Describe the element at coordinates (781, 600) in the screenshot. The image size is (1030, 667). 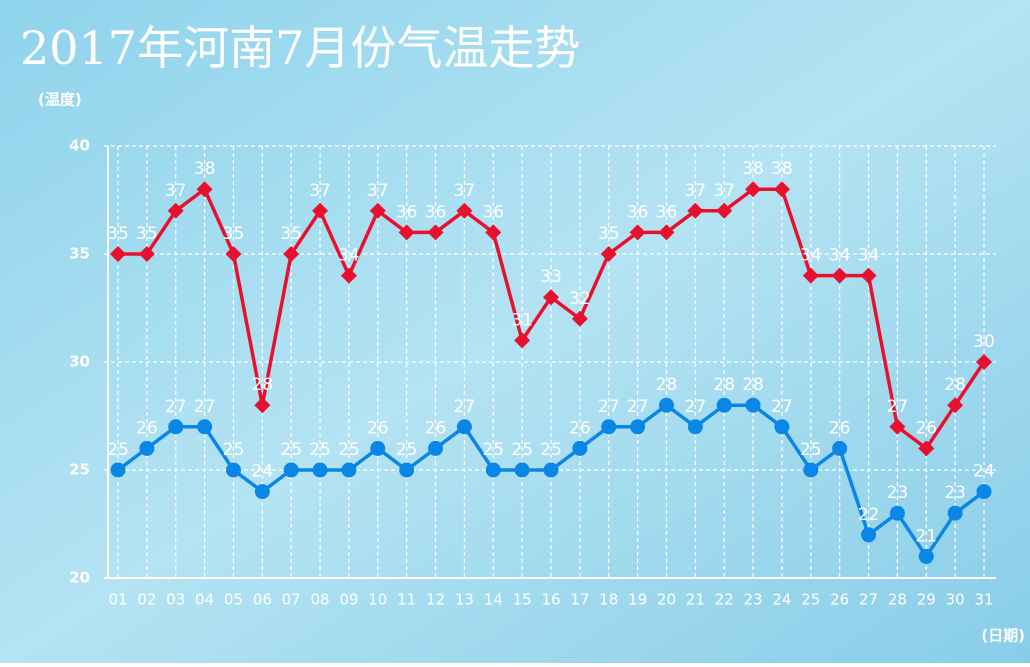
I see `x-tick-label: 24` at that location.